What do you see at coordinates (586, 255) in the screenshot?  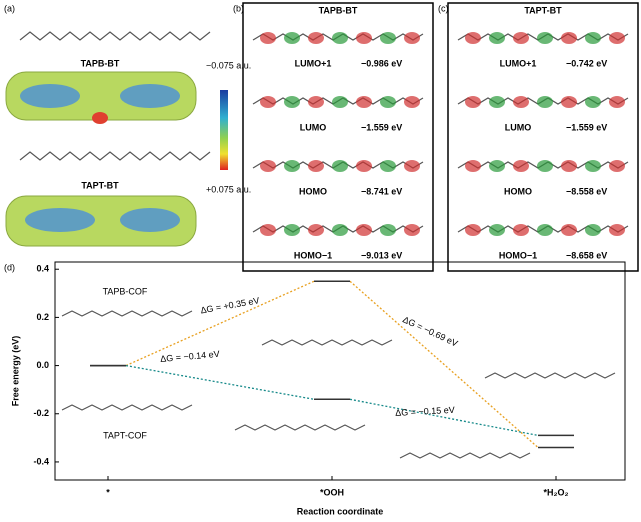 I see `orbital-energy: −8.658 eV` at bounding box center [586, 255].